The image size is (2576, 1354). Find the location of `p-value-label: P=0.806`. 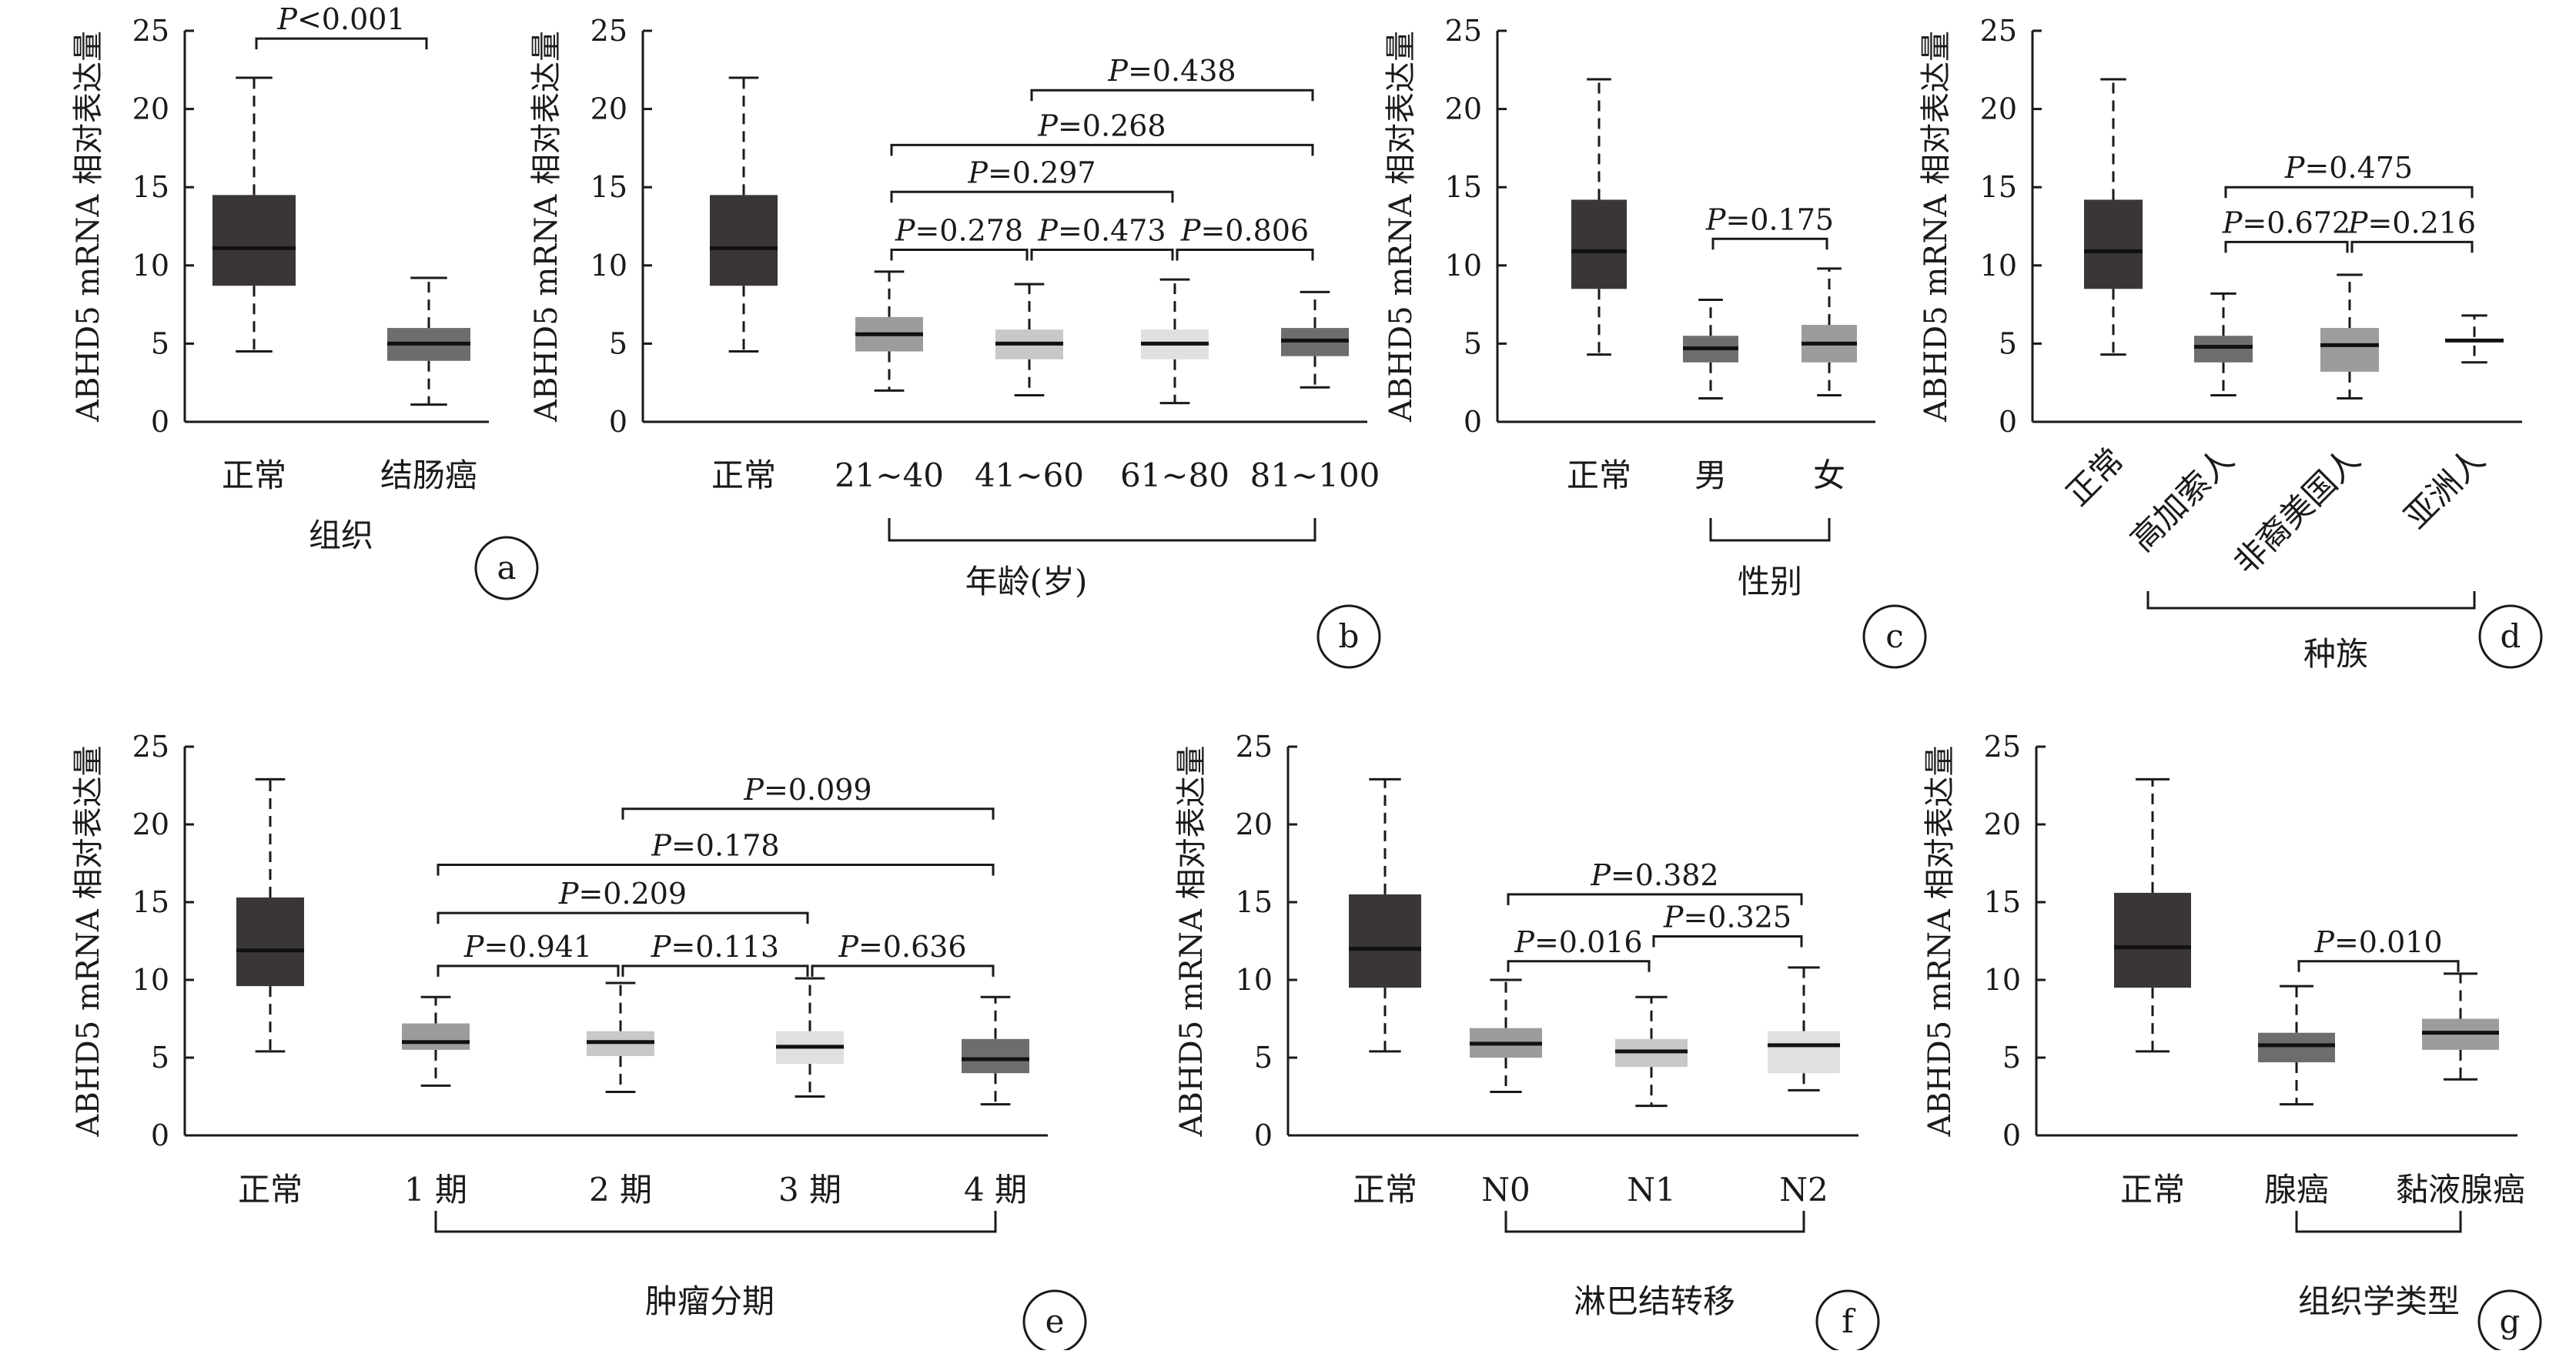

p-value-label: P=0.806 is located at coordinates (1244, 230).